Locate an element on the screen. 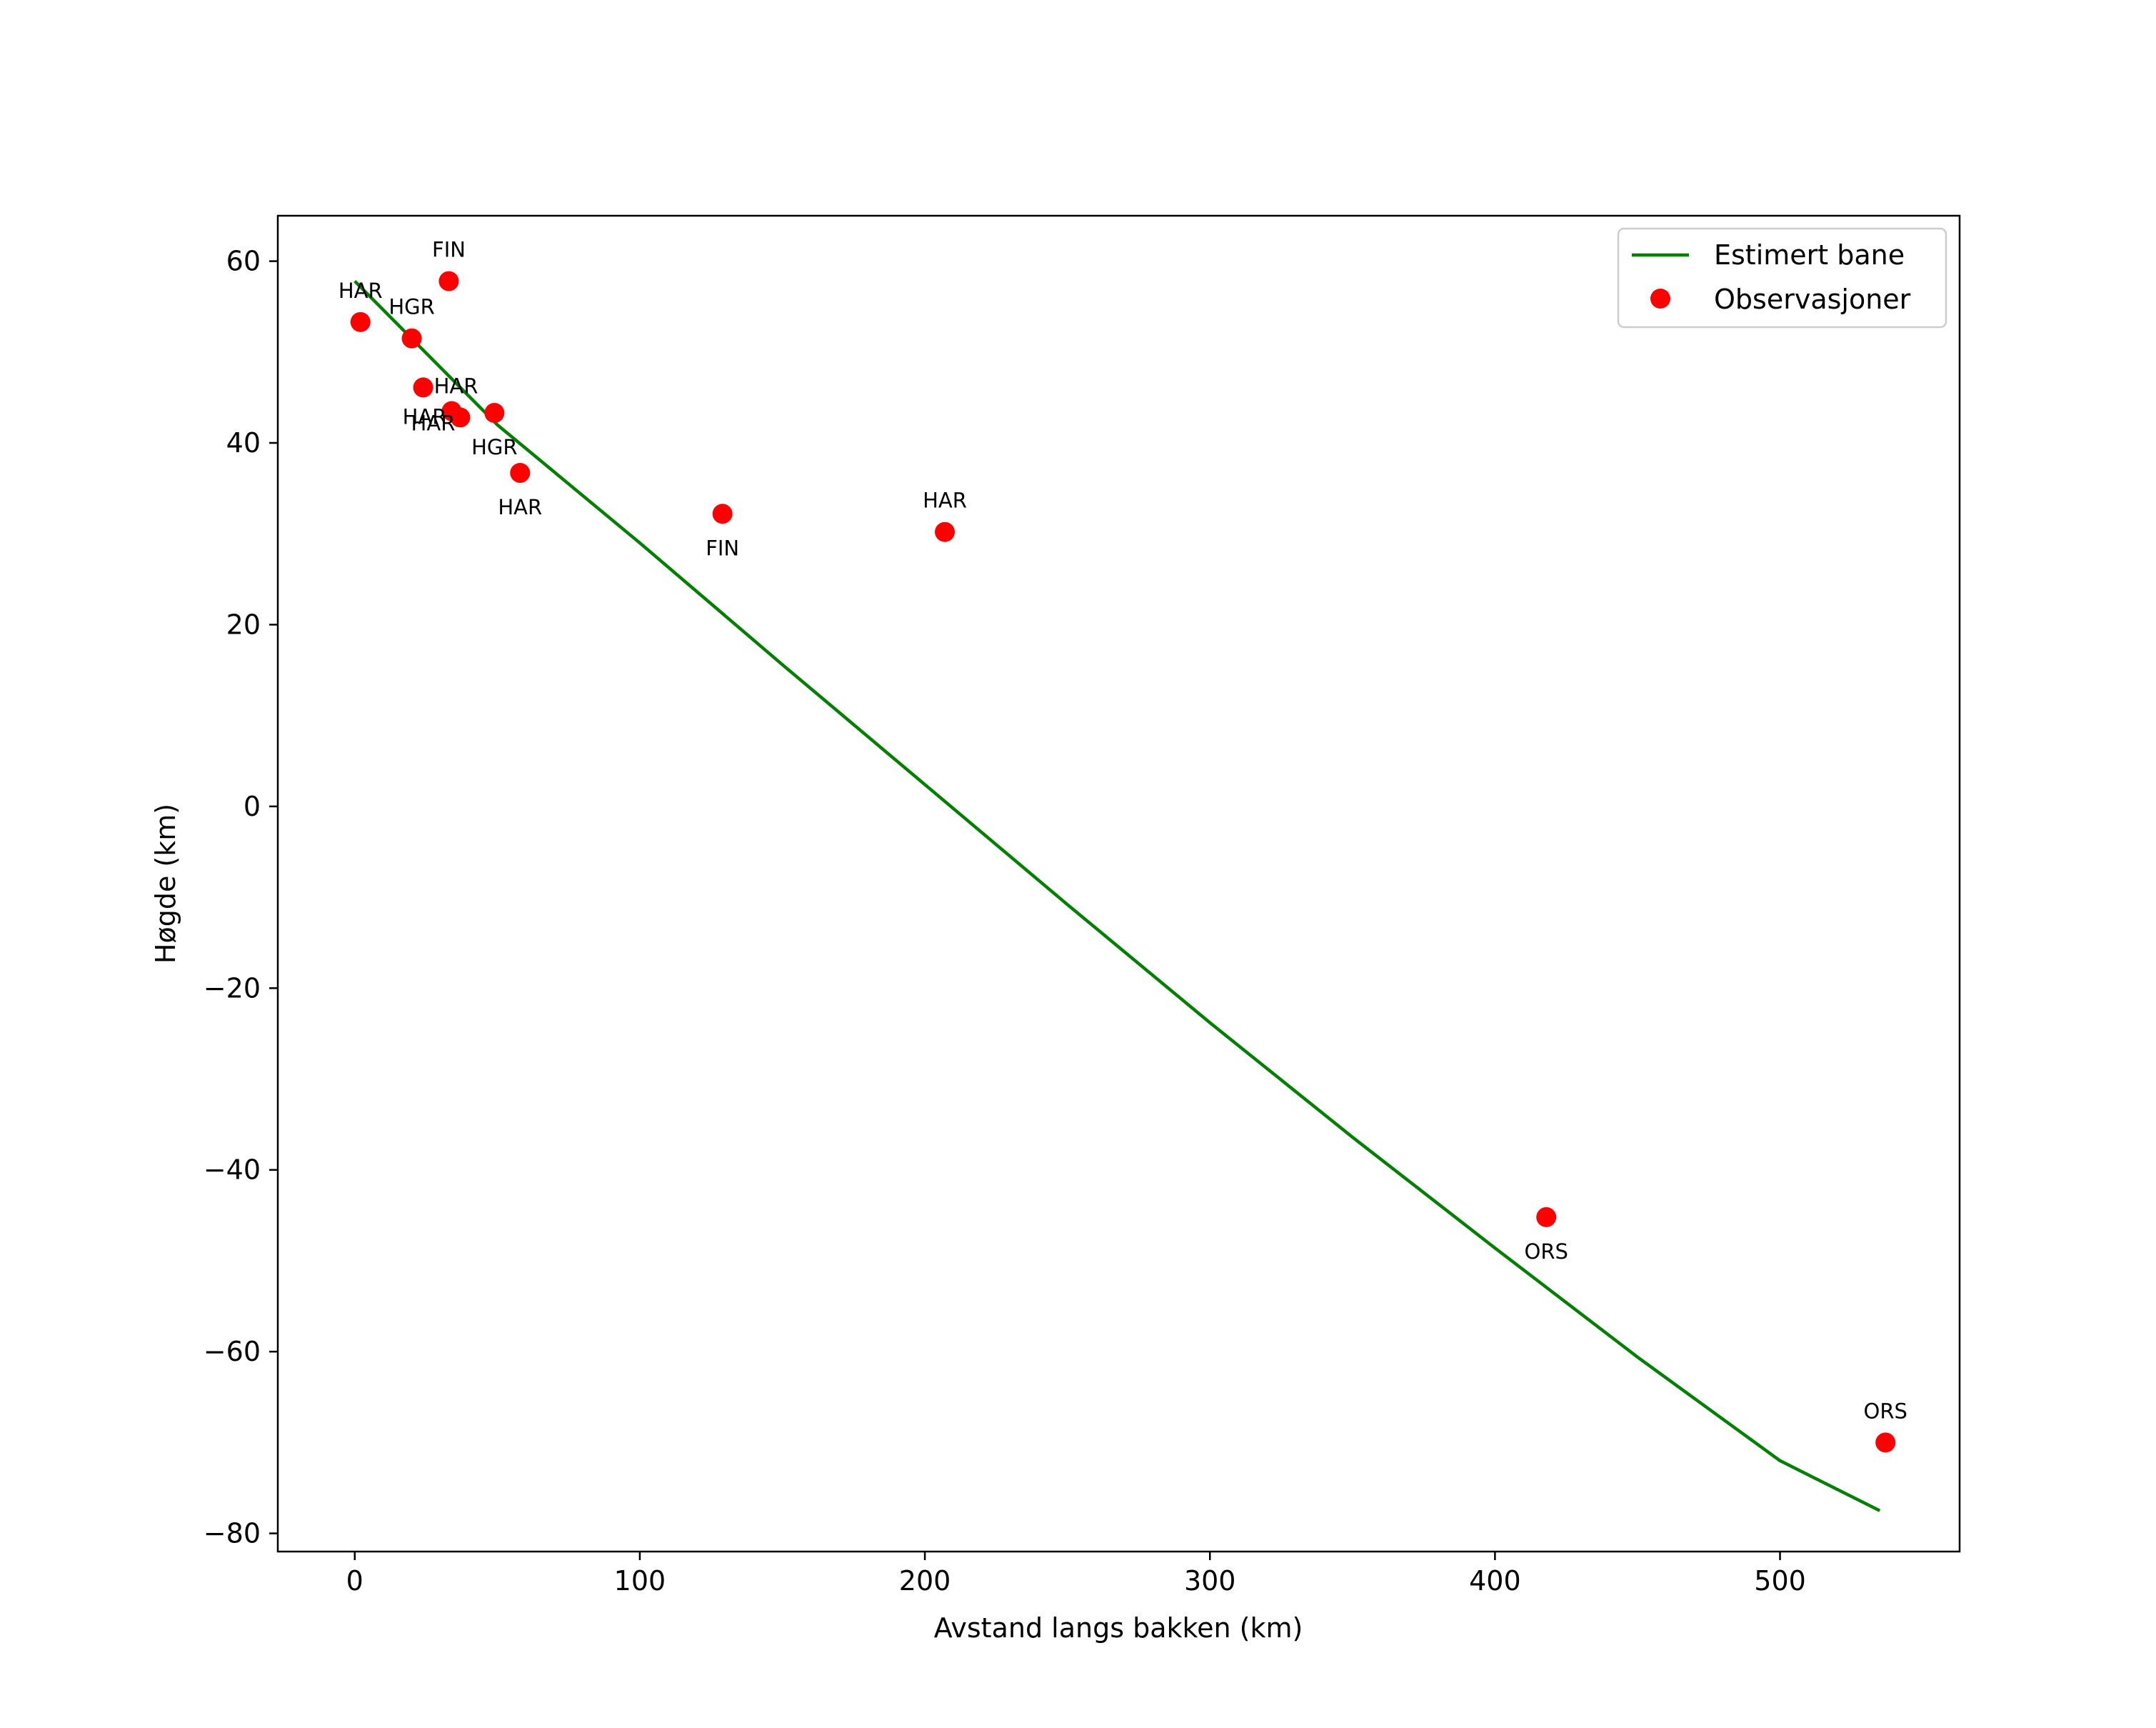 This screenshot has width=2156, height=1728. y-tick-label: −20 is located at coordinates (233, 988).